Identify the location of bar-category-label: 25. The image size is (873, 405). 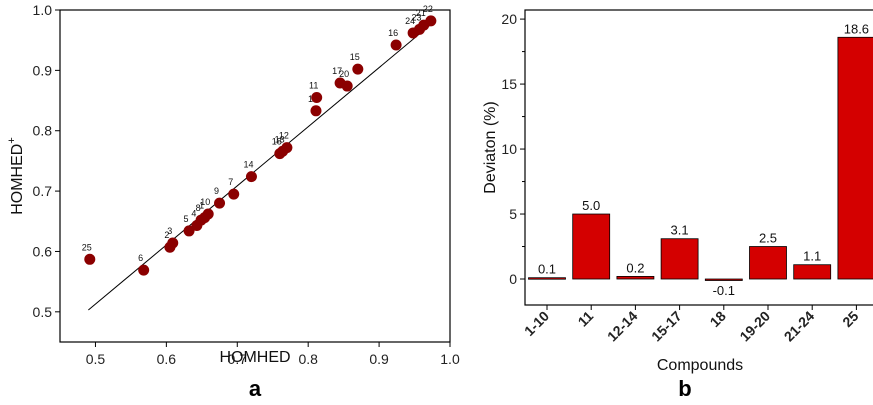
(850, 319).